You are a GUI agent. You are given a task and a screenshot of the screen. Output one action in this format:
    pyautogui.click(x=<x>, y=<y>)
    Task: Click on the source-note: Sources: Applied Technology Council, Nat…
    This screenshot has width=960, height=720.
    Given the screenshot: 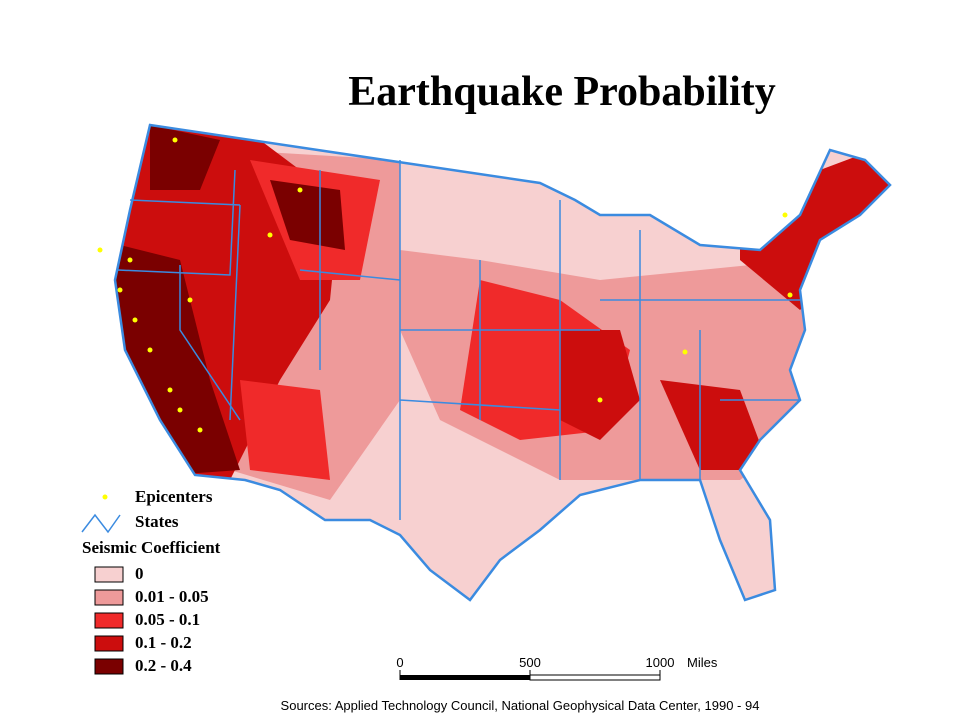 What is the action you would take?
    pyautogui.click(x=520, y=705)
    